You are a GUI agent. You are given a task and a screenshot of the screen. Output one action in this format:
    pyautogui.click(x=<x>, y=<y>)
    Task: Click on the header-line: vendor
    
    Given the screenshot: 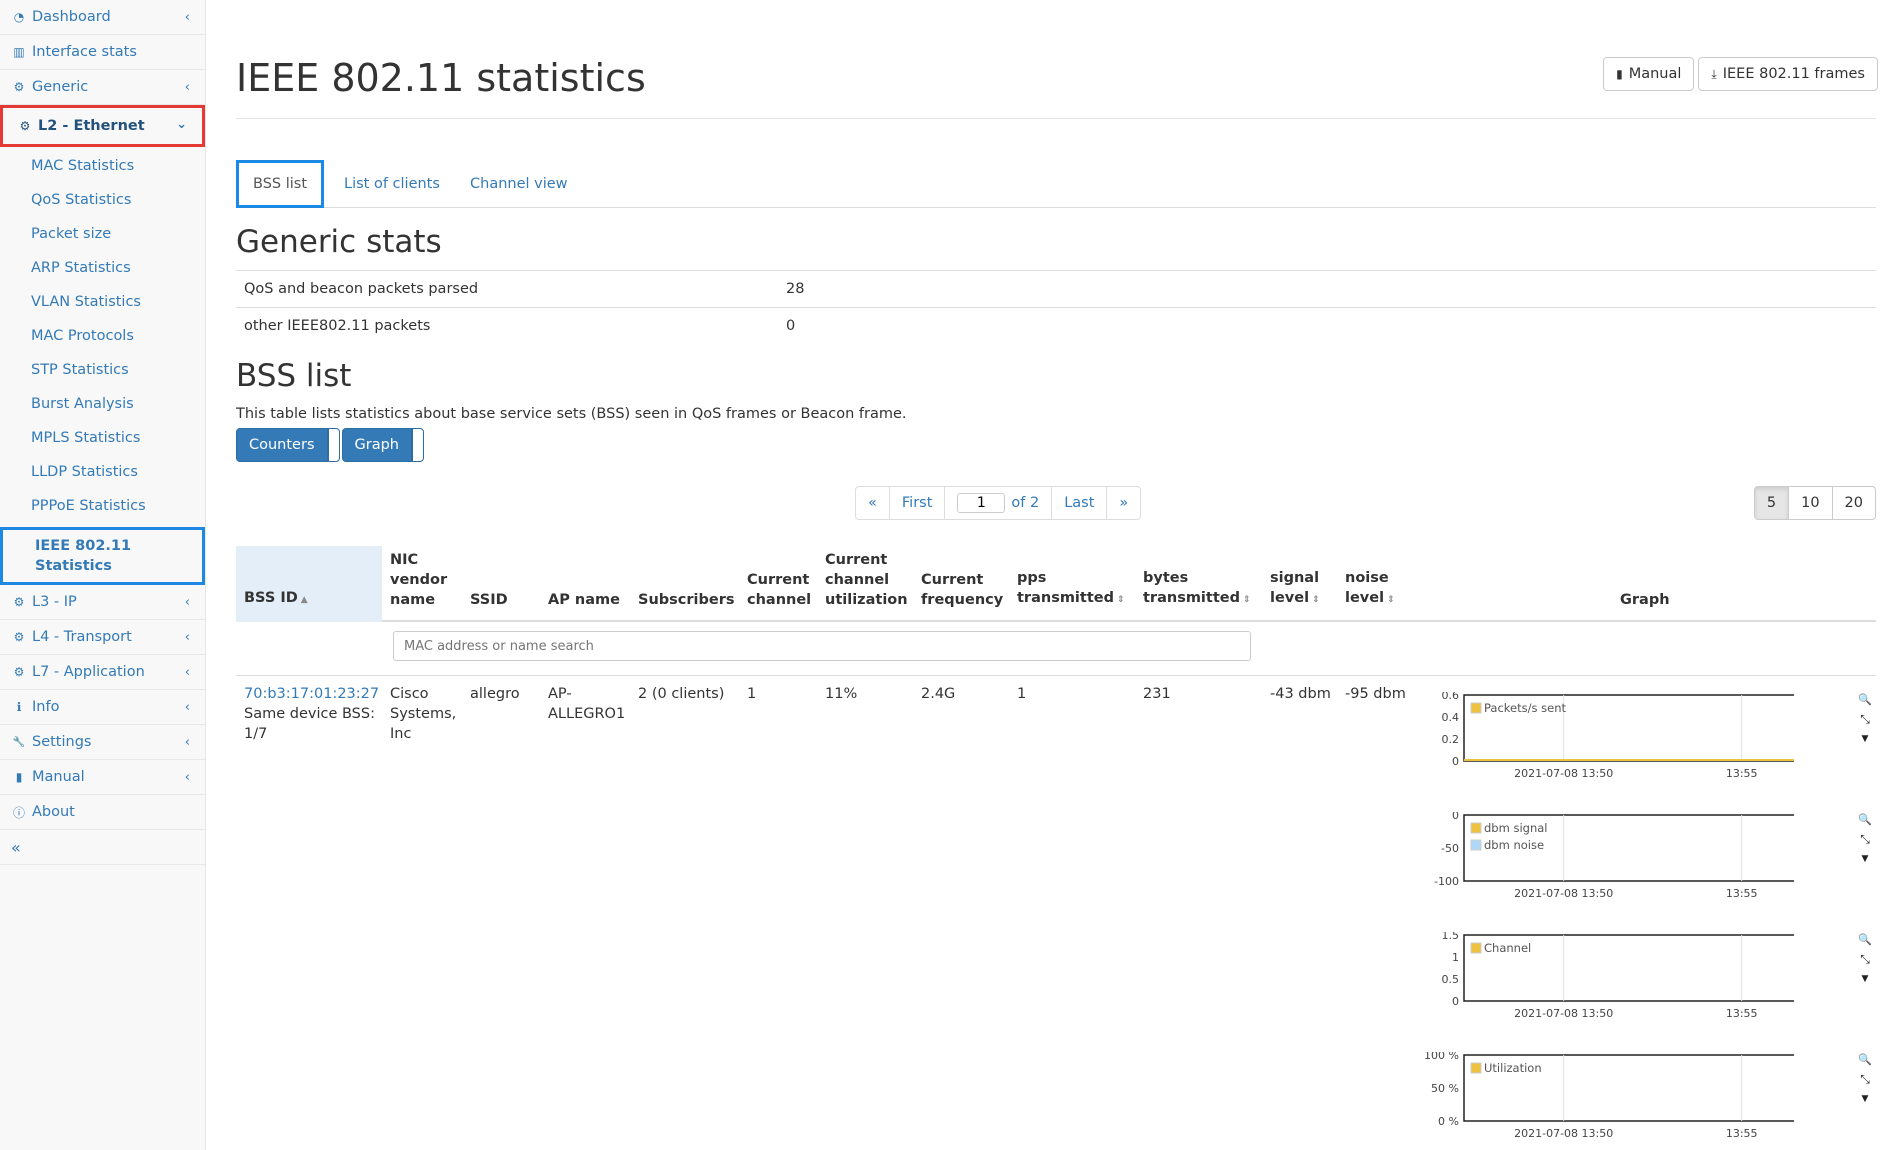 What is the action you would take?
    pyautogui.click(x=419, y=580)
    